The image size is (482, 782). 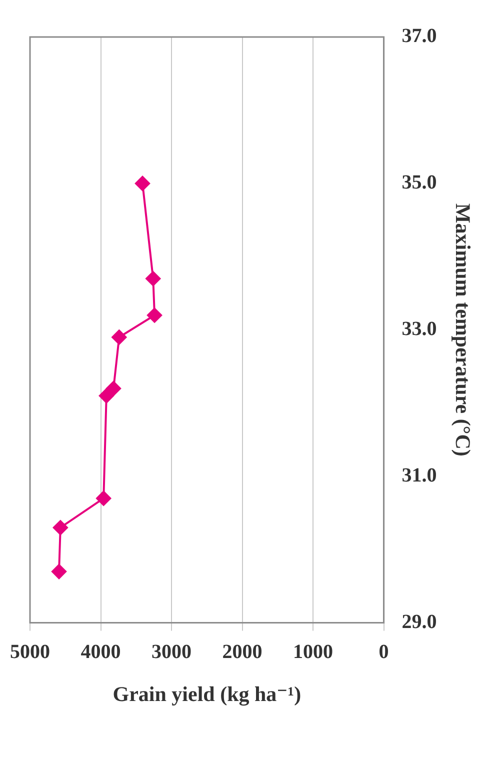 I want to click on y-tick-label: 37.0, so click(x=419, y=36).